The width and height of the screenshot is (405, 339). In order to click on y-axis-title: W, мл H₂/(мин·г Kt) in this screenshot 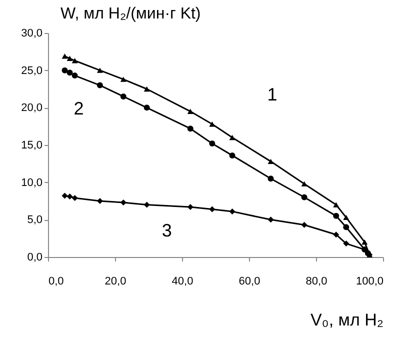, I will do `click(130, 14)`.